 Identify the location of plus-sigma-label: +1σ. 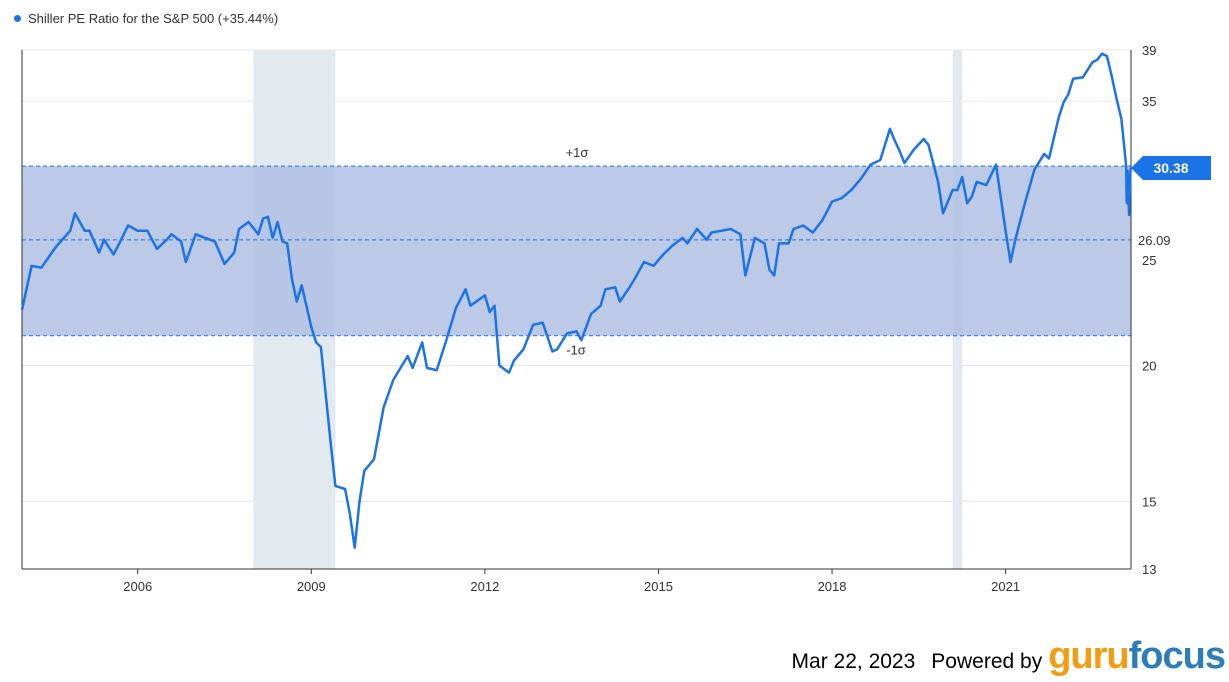
(577, 152).